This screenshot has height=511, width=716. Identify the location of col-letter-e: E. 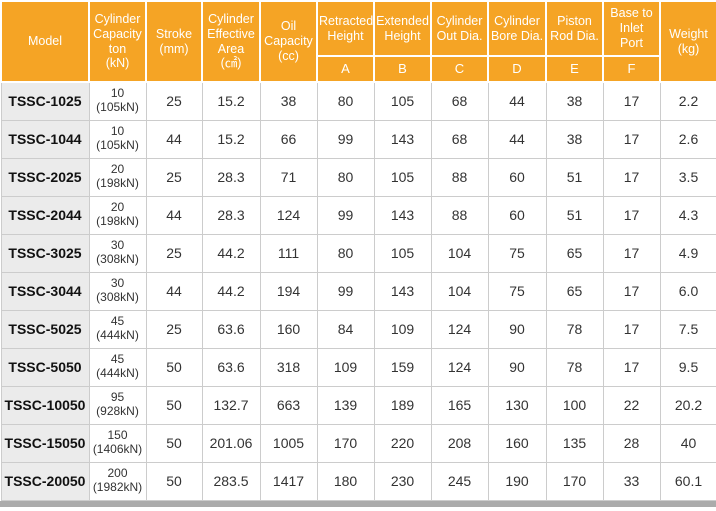
(574, 69).